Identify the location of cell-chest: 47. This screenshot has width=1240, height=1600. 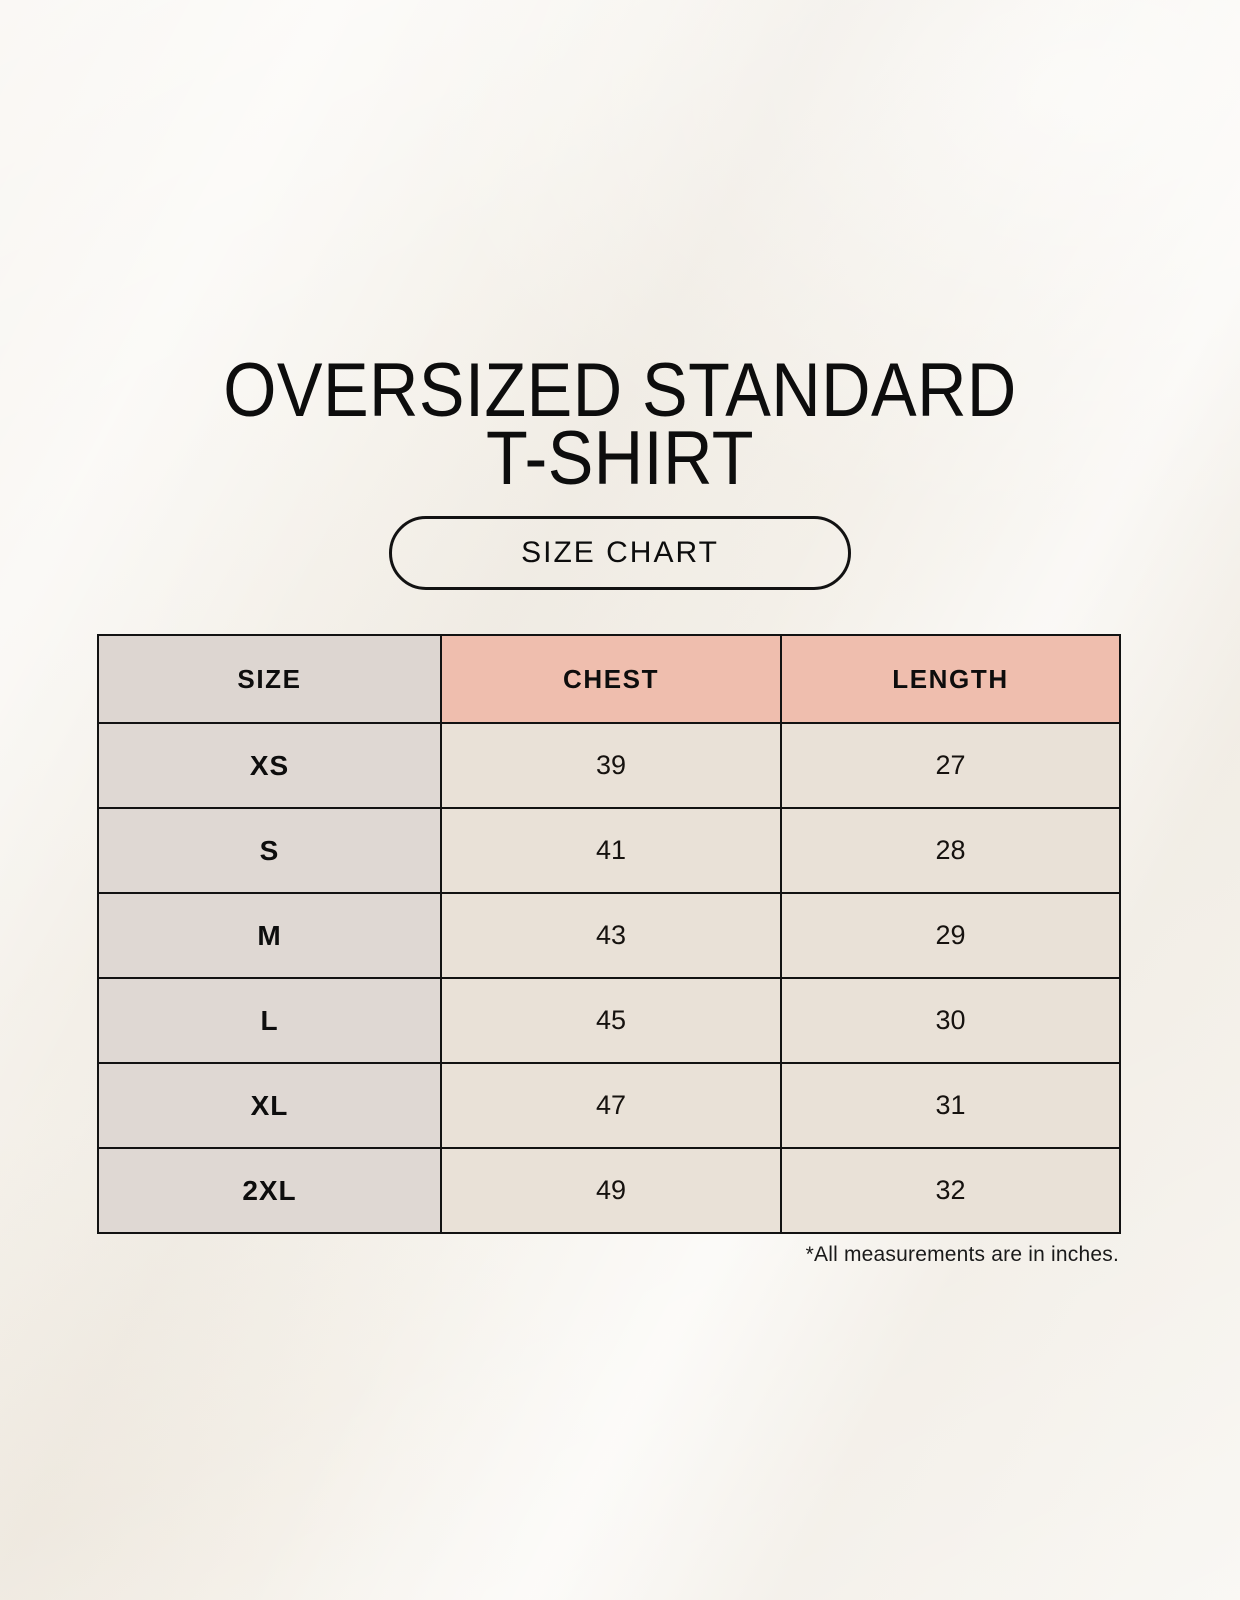
(611, 1105).